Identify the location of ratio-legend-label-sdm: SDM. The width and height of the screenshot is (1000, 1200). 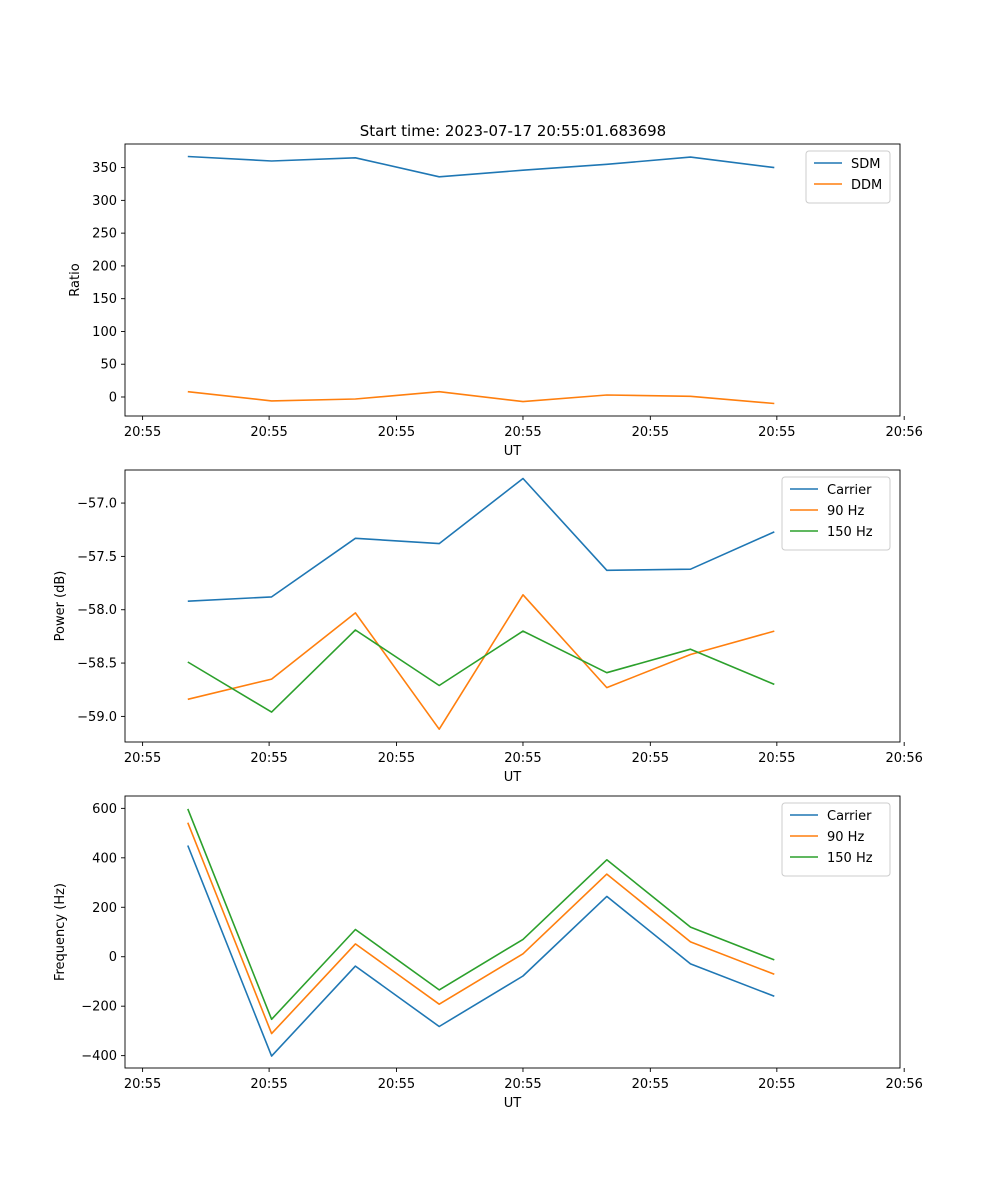
(865, 164).